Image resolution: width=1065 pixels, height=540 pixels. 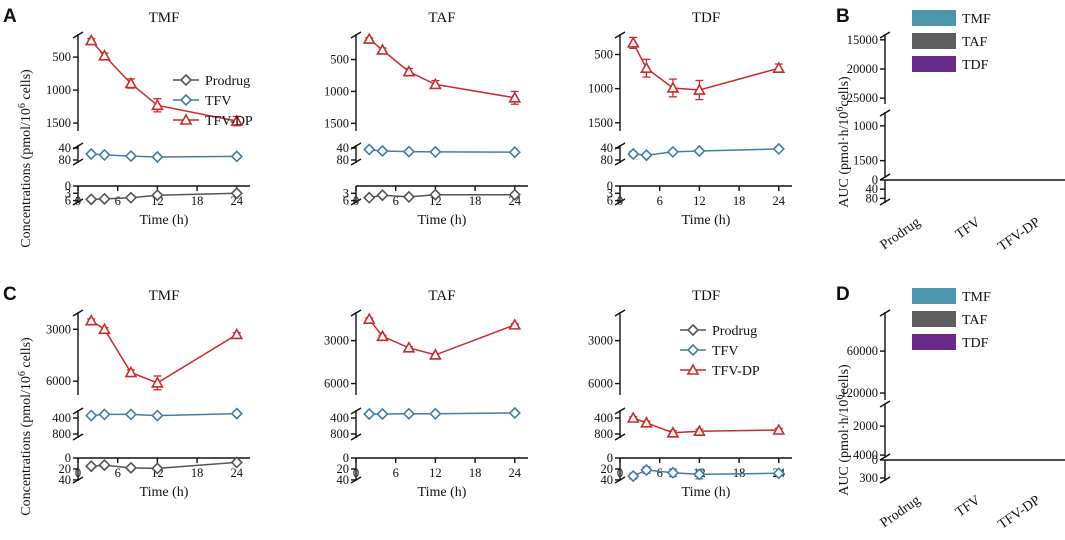 I want to click on tfvdp-line, so click(x=705, y=66).